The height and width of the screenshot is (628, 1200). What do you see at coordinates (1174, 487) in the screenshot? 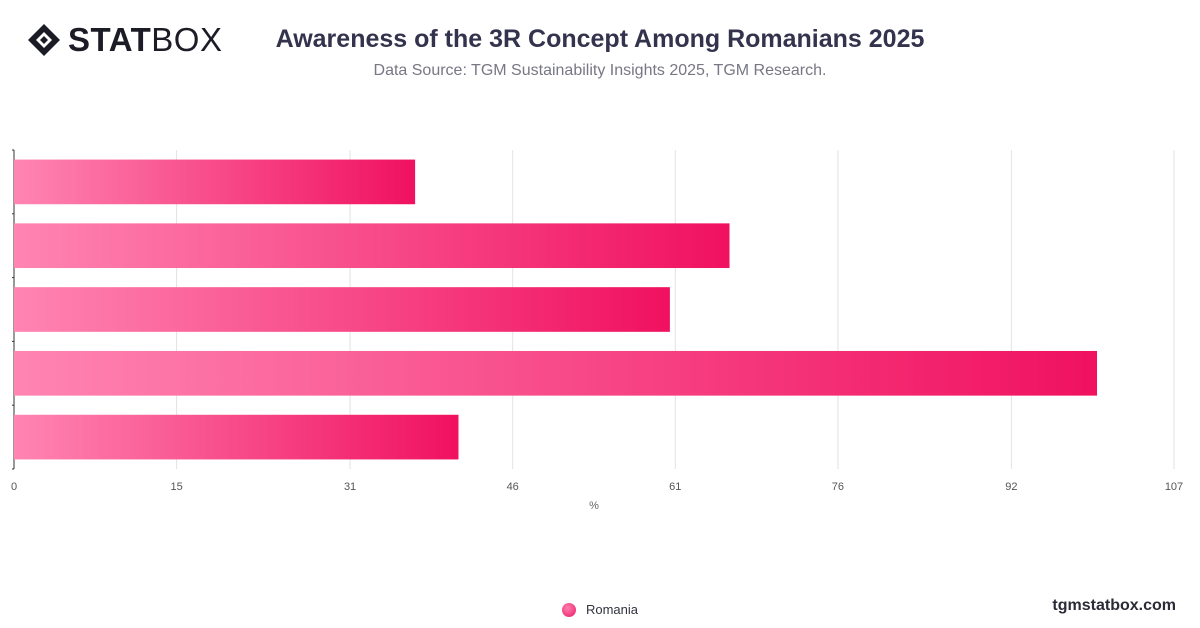
I see `x-tick-label: 107` at bounding box center [1174, 487].